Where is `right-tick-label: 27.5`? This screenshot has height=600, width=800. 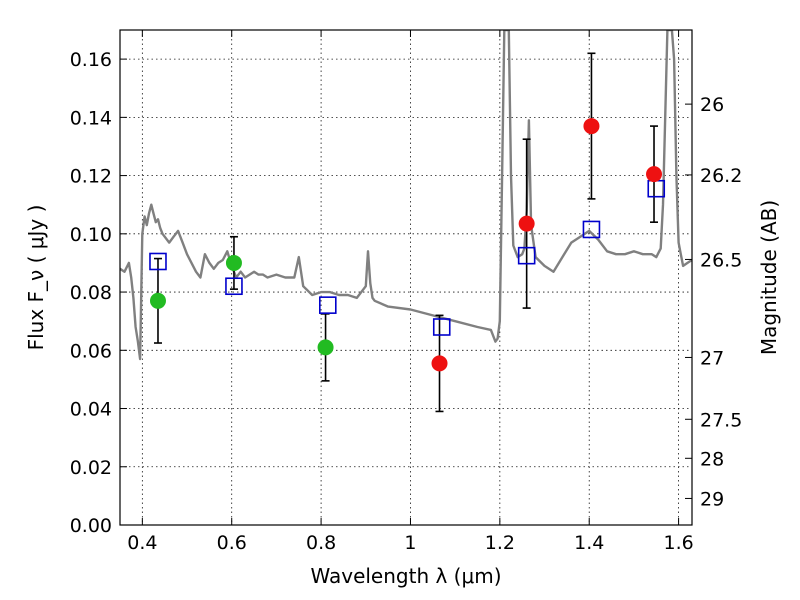
right-tick-label: 27.5 is located at coordinates (721, 420).